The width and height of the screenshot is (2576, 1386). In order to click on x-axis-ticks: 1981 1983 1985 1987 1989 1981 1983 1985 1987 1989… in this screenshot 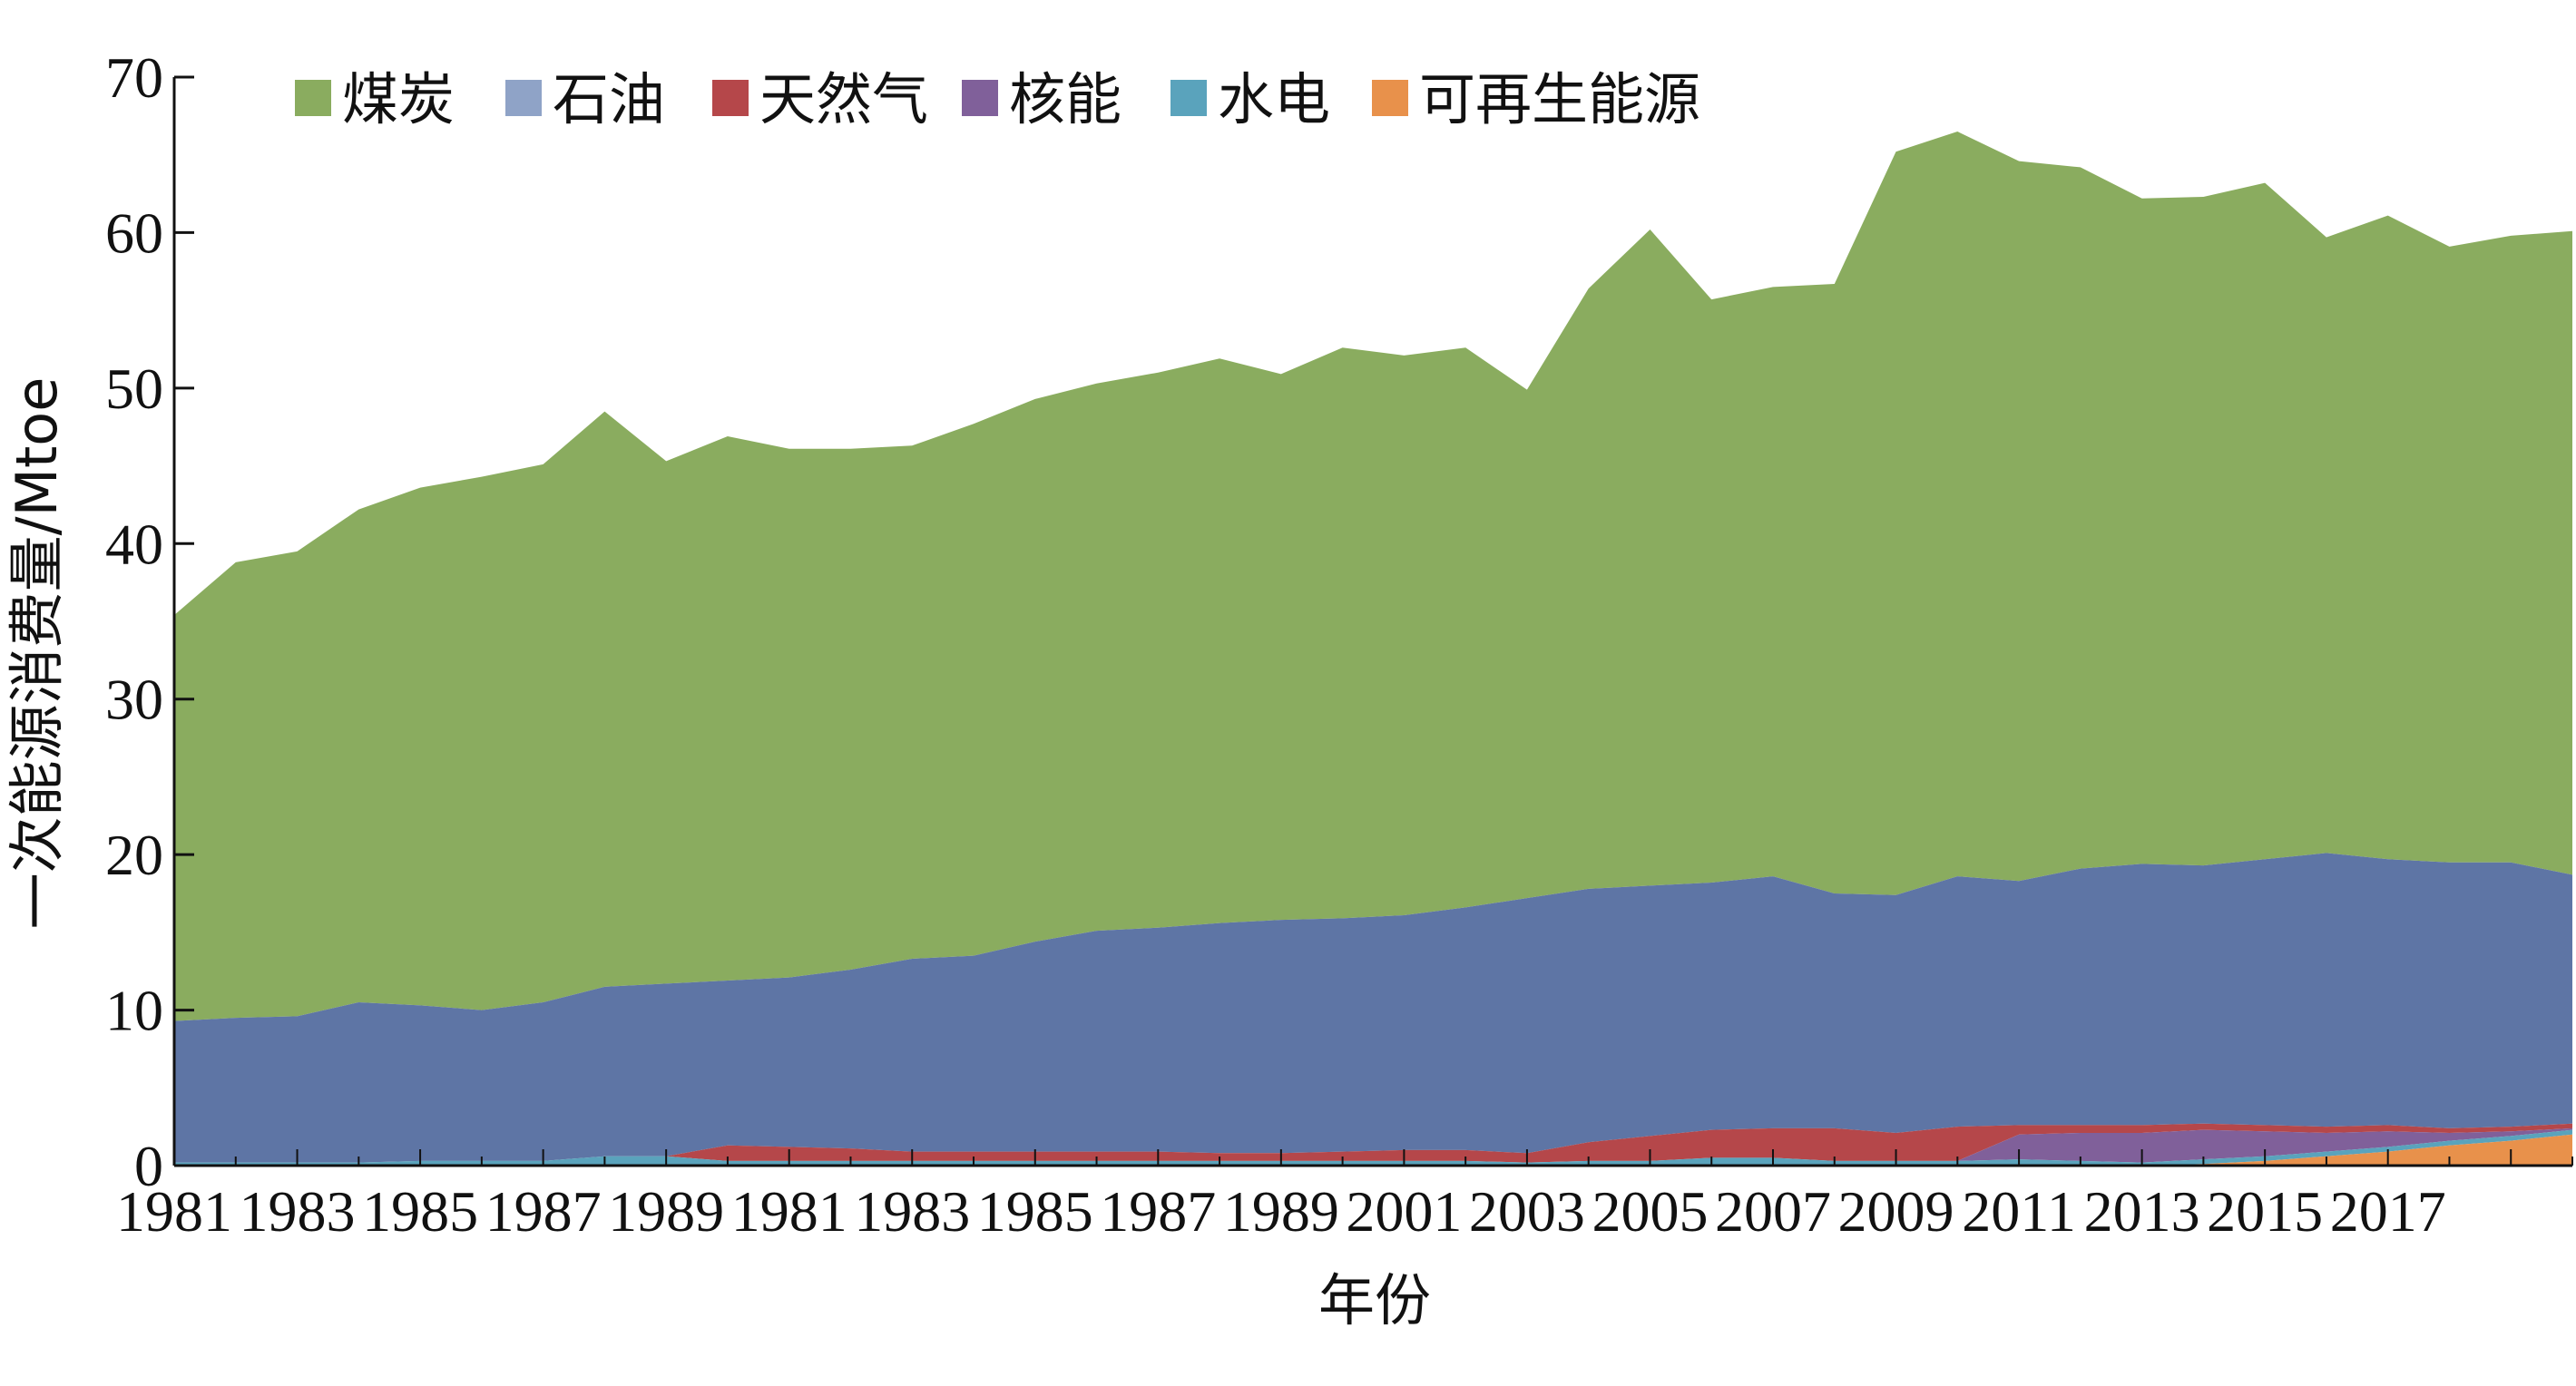, I will do `click(1344, 1196)`.